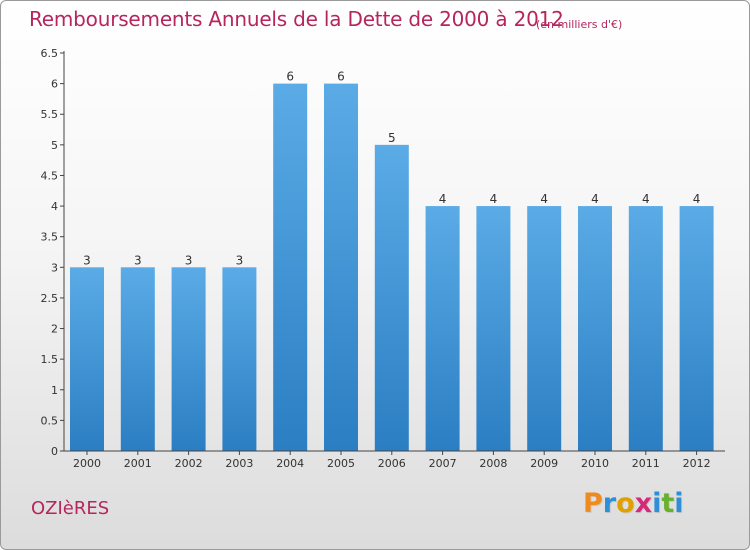 The height and width of the screenshot is (550, 750). What do you see at coordinates (579, 24) in the screenshot?
I see `chart-unit-label: (en milliers d'€)` at bounding box center [579, 24].